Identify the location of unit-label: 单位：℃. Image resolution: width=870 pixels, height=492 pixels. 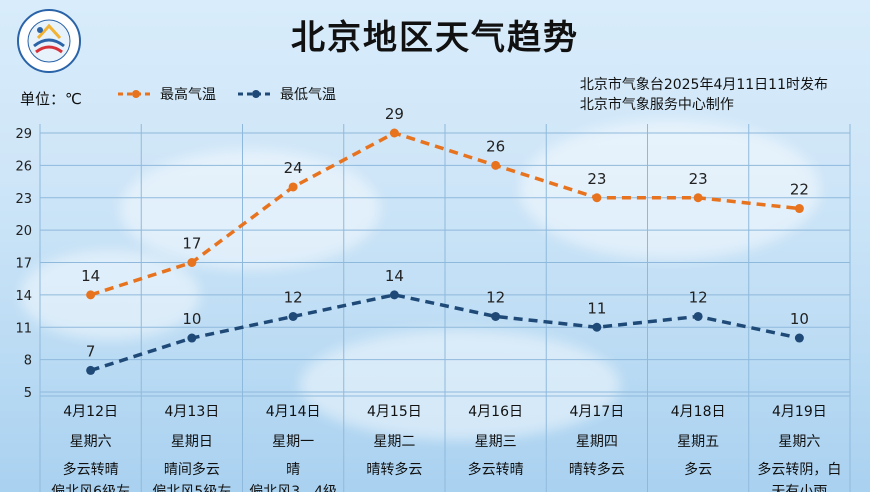
(51, 99).